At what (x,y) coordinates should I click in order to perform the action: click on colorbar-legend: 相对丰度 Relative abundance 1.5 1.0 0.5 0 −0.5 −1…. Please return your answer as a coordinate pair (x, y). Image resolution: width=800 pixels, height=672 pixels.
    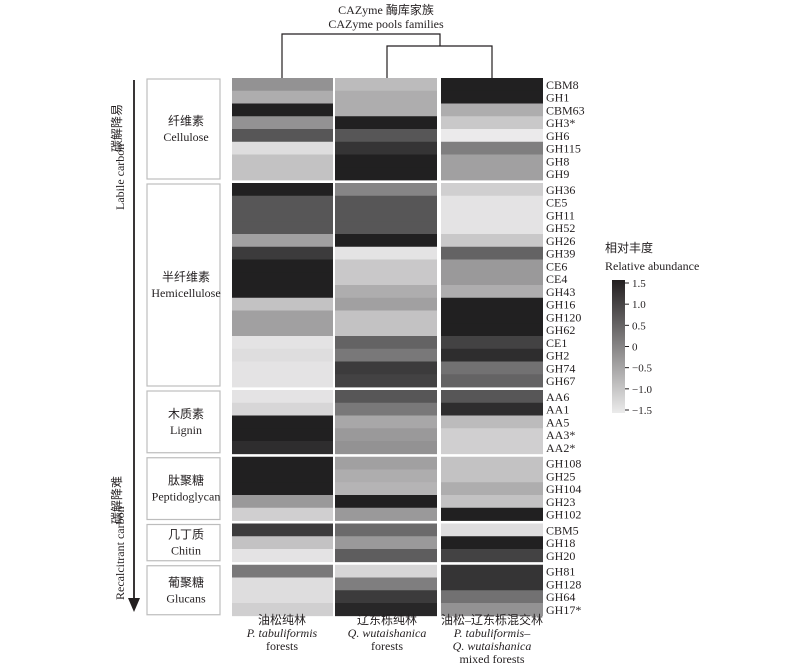
    Looking at the image, I should click on (652, 328).